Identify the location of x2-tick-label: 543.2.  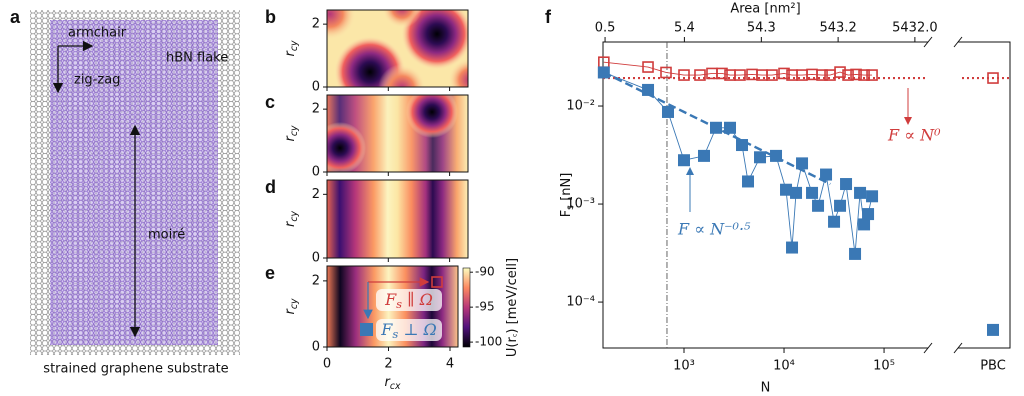
(838, 28).